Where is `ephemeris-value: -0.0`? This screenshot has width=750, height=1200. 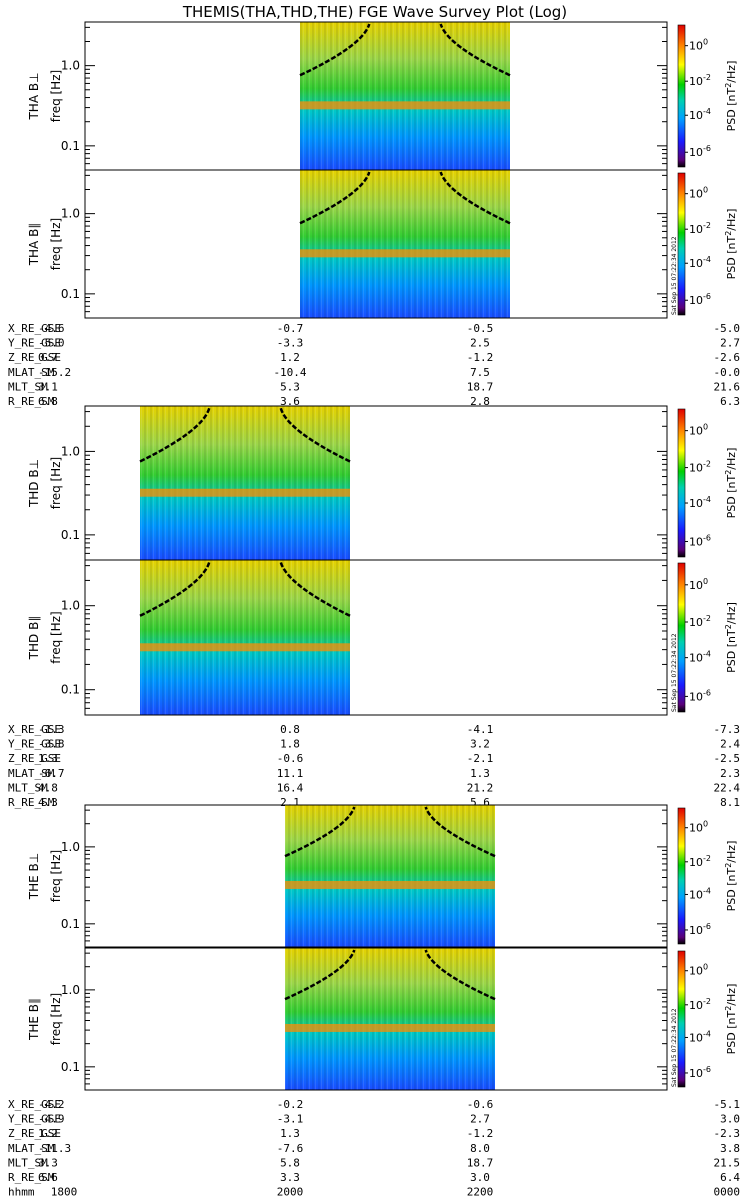 ephemeris-value: -0.0 is located at coordinates (727, 372).